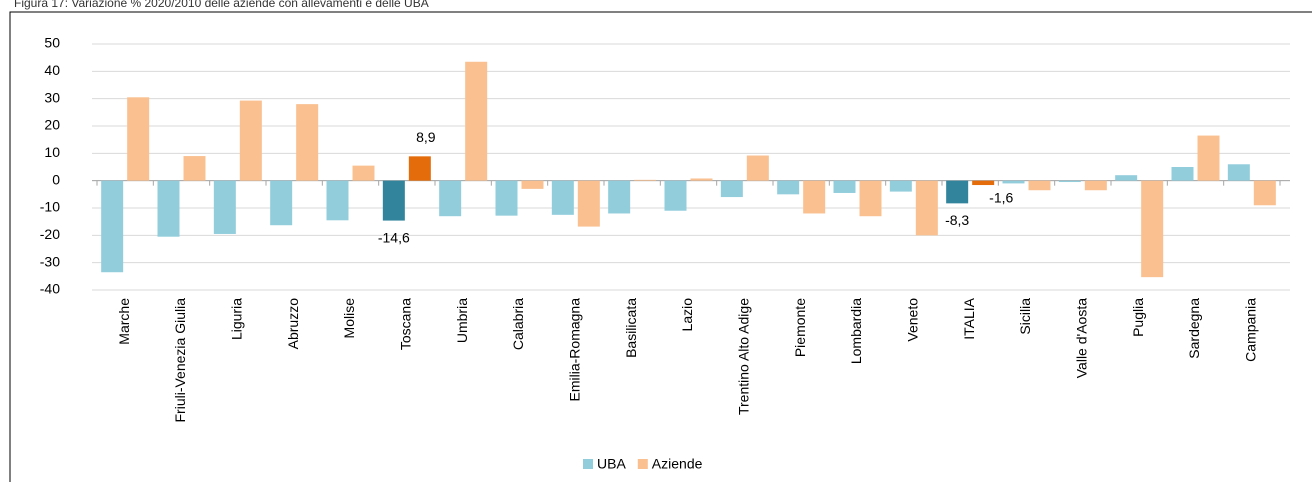 Image resolution: width=1312 pixels, height=482 pixels. I want to click on legend-label: Aziende, so click(677, 464).